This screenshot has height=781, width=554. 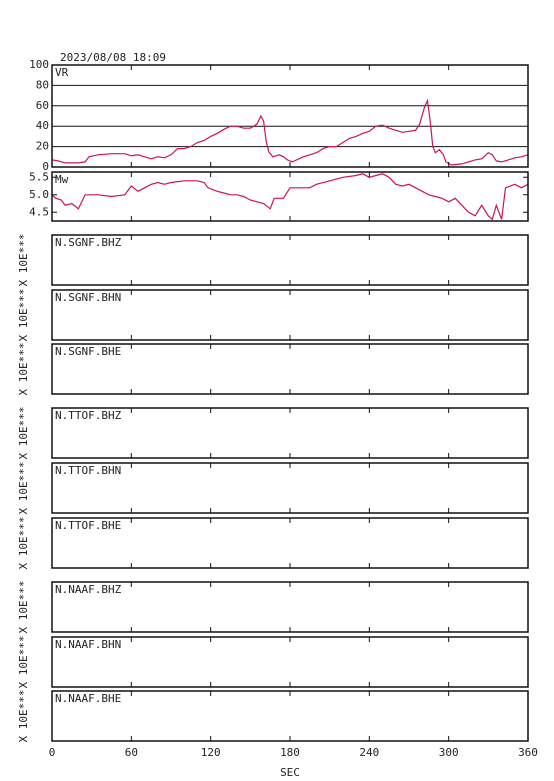 What do you see at coordinates (369, 752) in the screenshot?
I see `x-tick-label: 240` at bounding box center [369, 752].